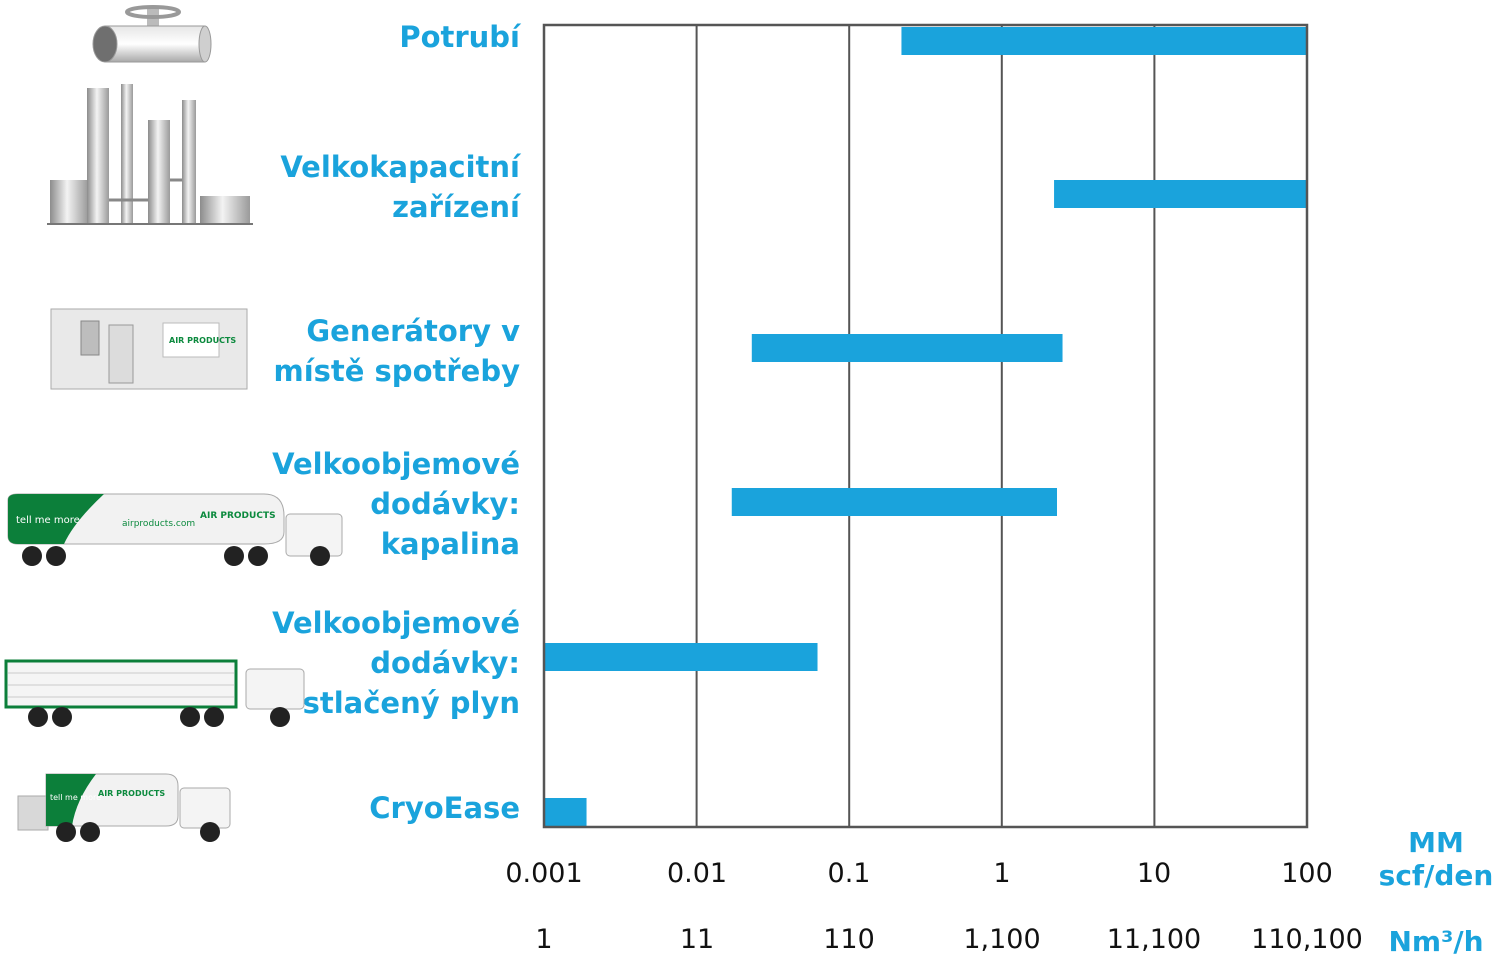 Image resolution: width=1500 pixels, height=964 pixels. What do you see at coordinates (1154, 939) in the screenshot?
I see `tick-label-secondary: 11,100` at bounding box center [1154, 939].